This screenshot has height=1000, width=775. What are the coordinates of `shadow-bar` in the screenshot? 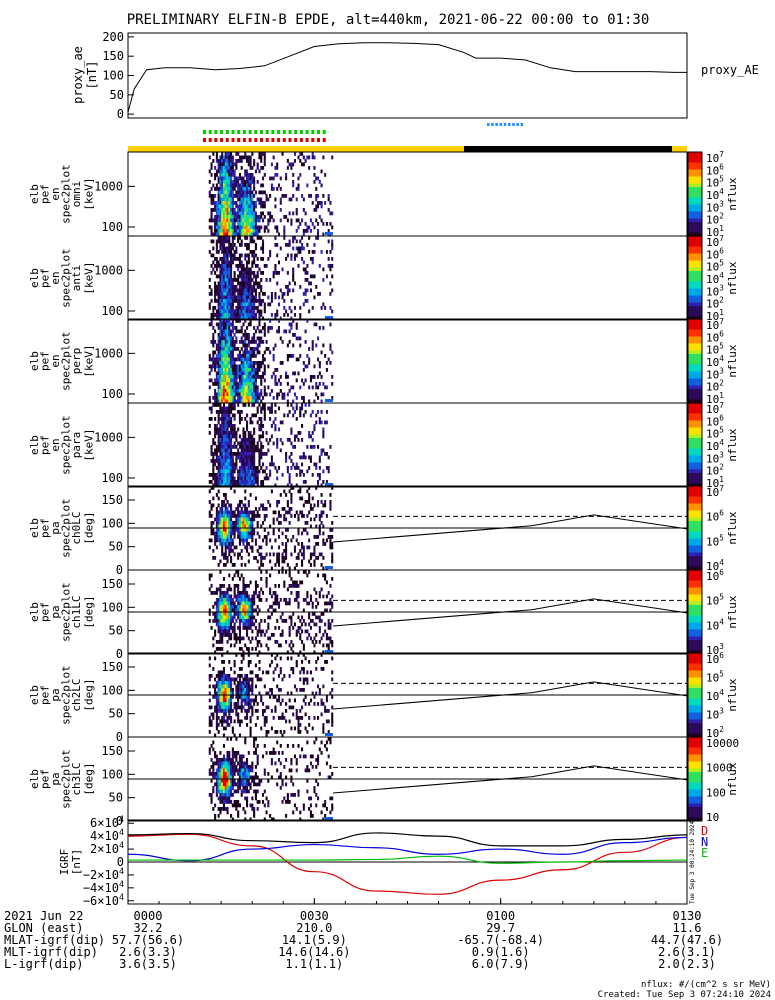 It's located at (568, 149).